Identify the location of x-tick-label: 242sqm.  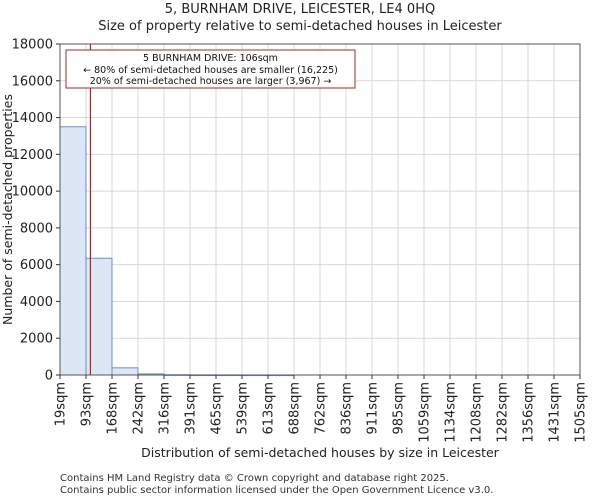
(139, 408).